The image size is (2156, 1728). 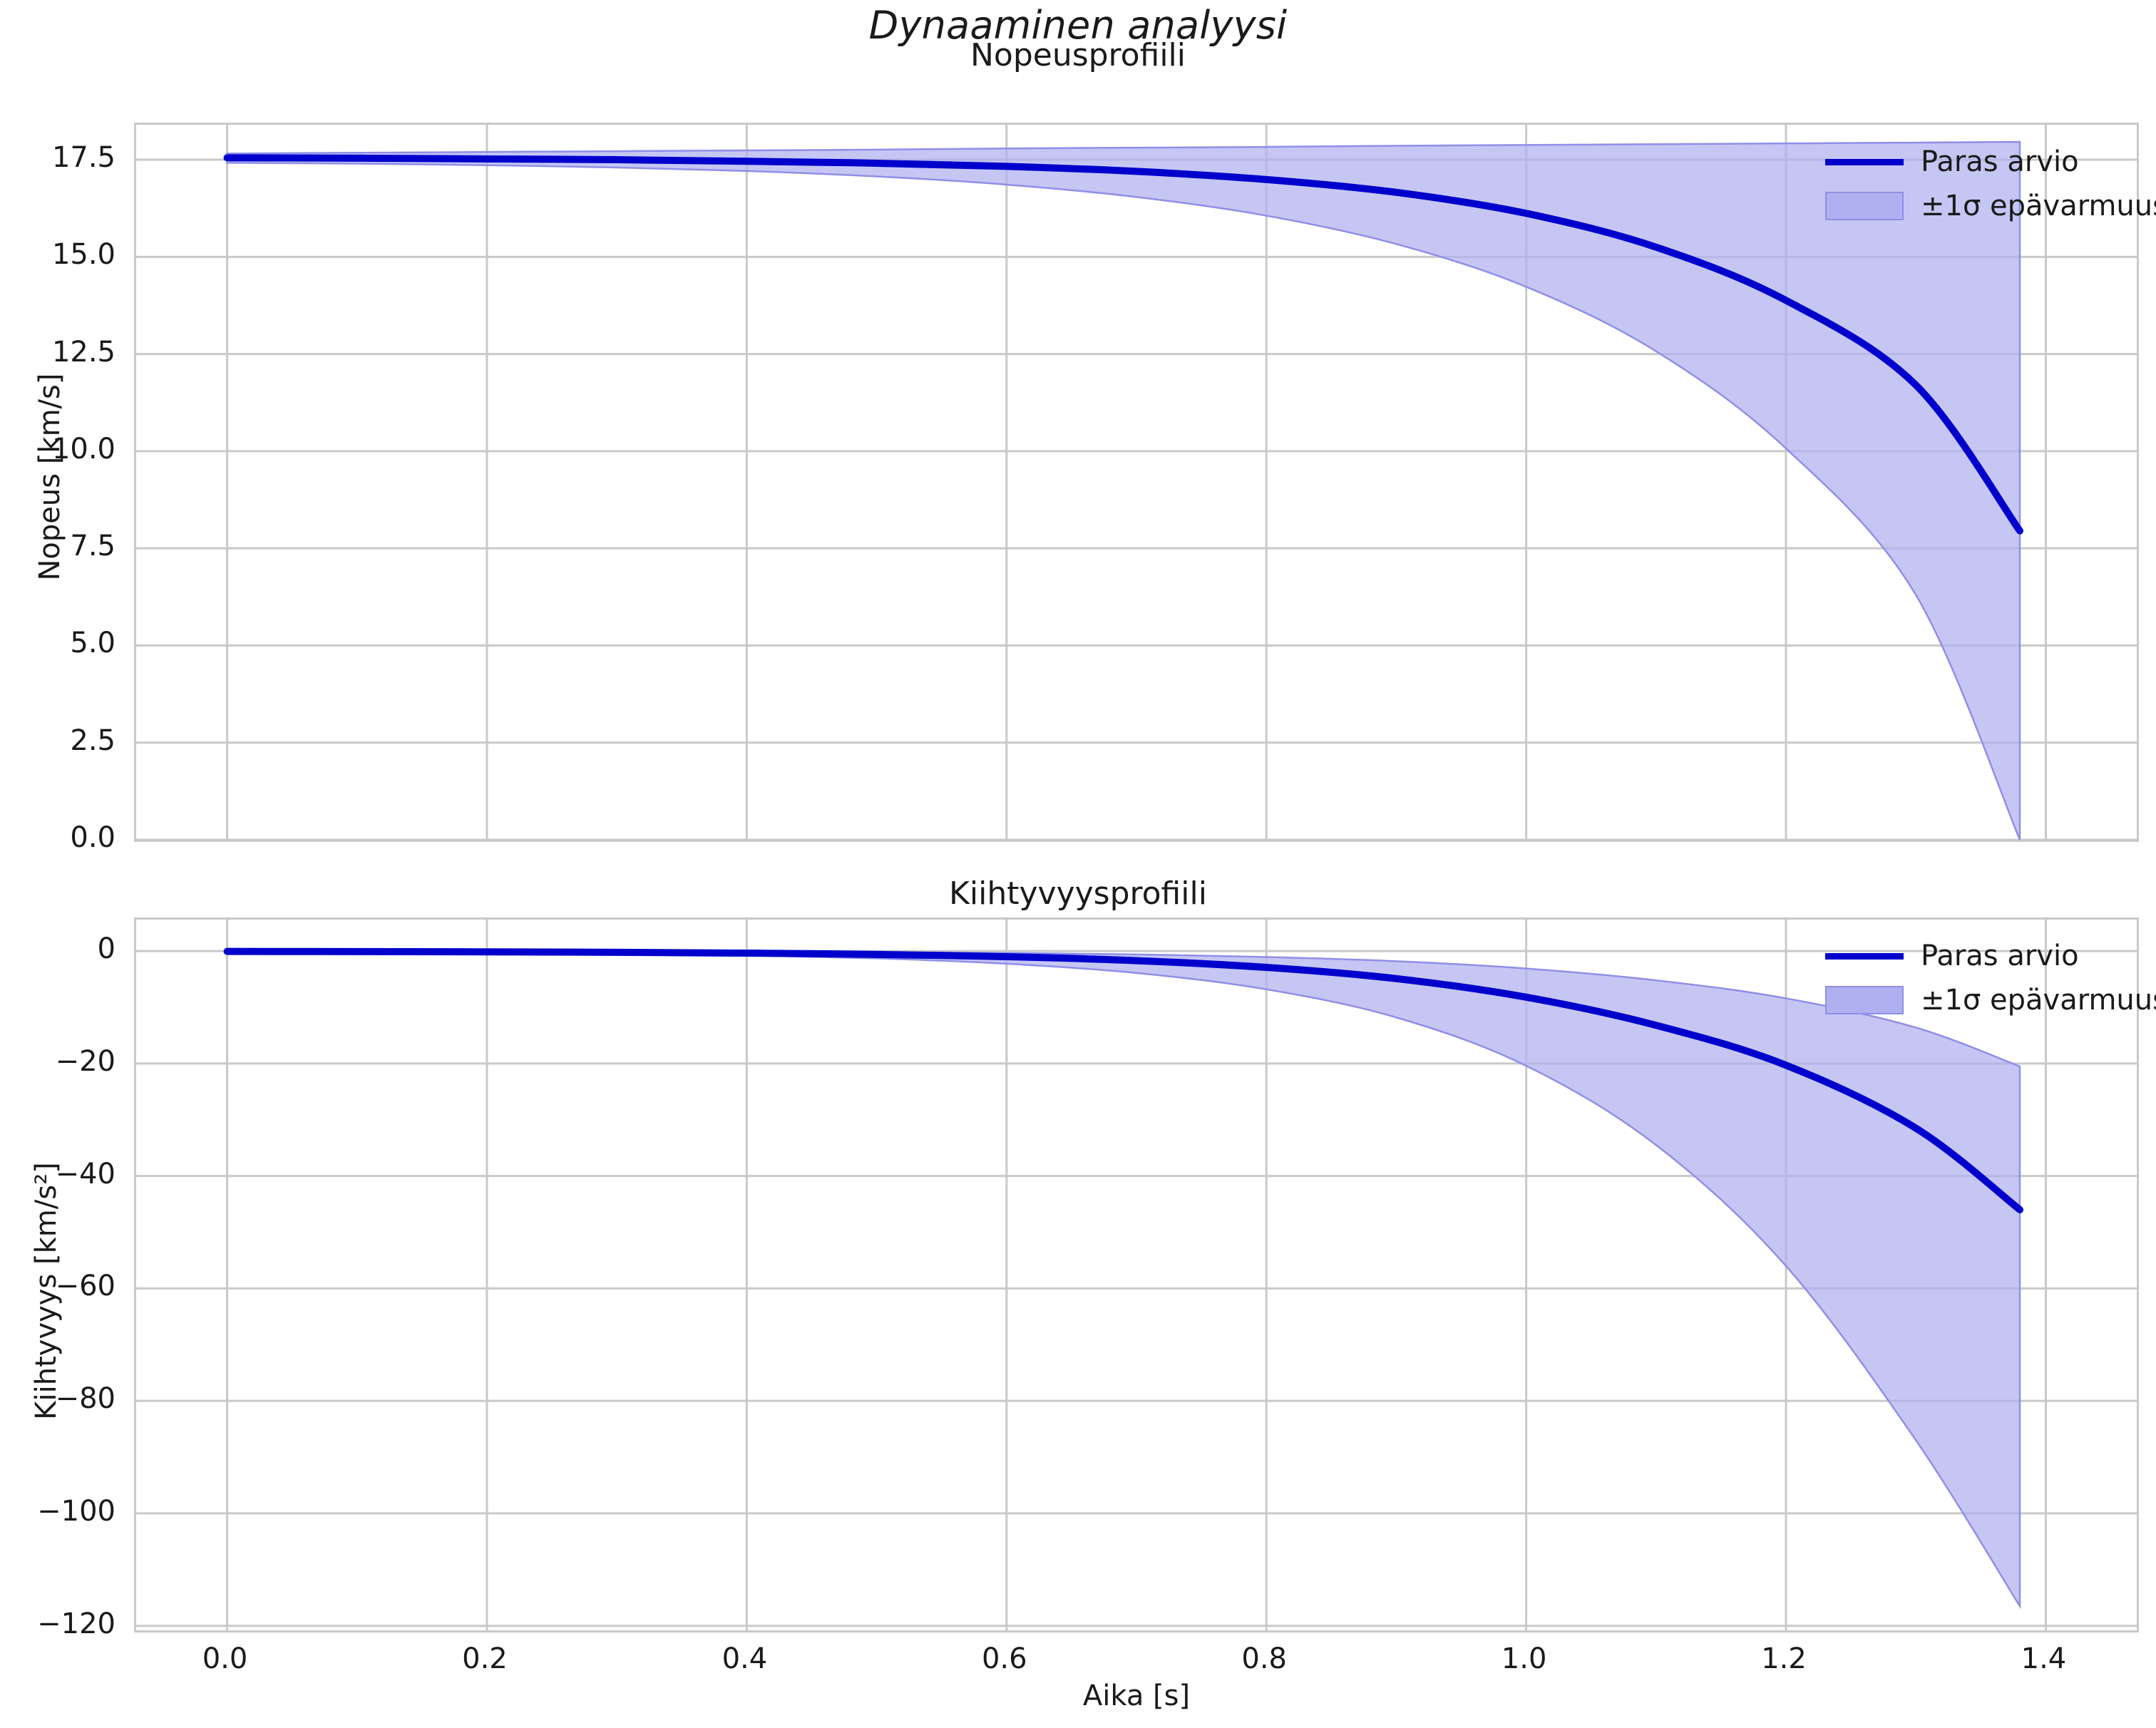 I want to click on legend-velocity: Paras arvio ±1σ epävarmuus, so click(x=1990, y=184).